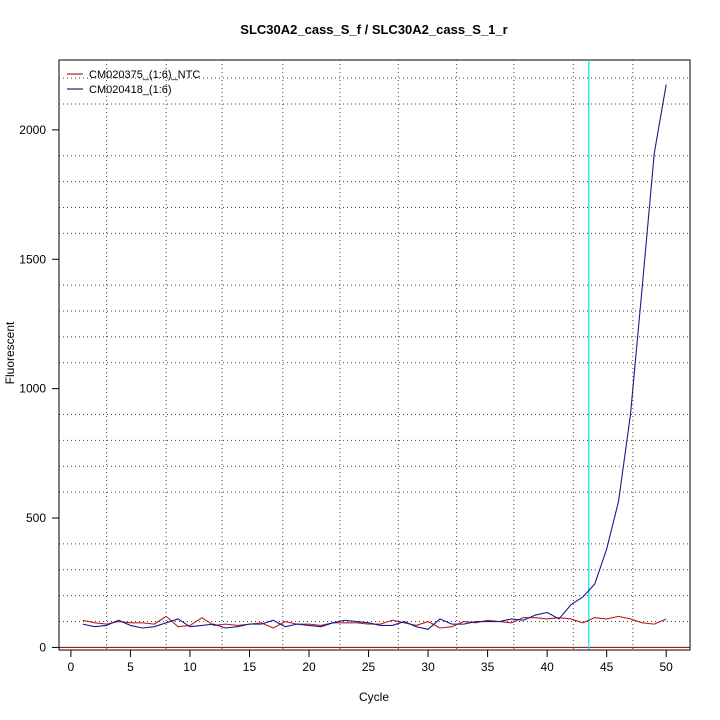  Describe the element at coordinates (374, 697) in the screenshot. I see `x-axis-label: Cycle` at that location.